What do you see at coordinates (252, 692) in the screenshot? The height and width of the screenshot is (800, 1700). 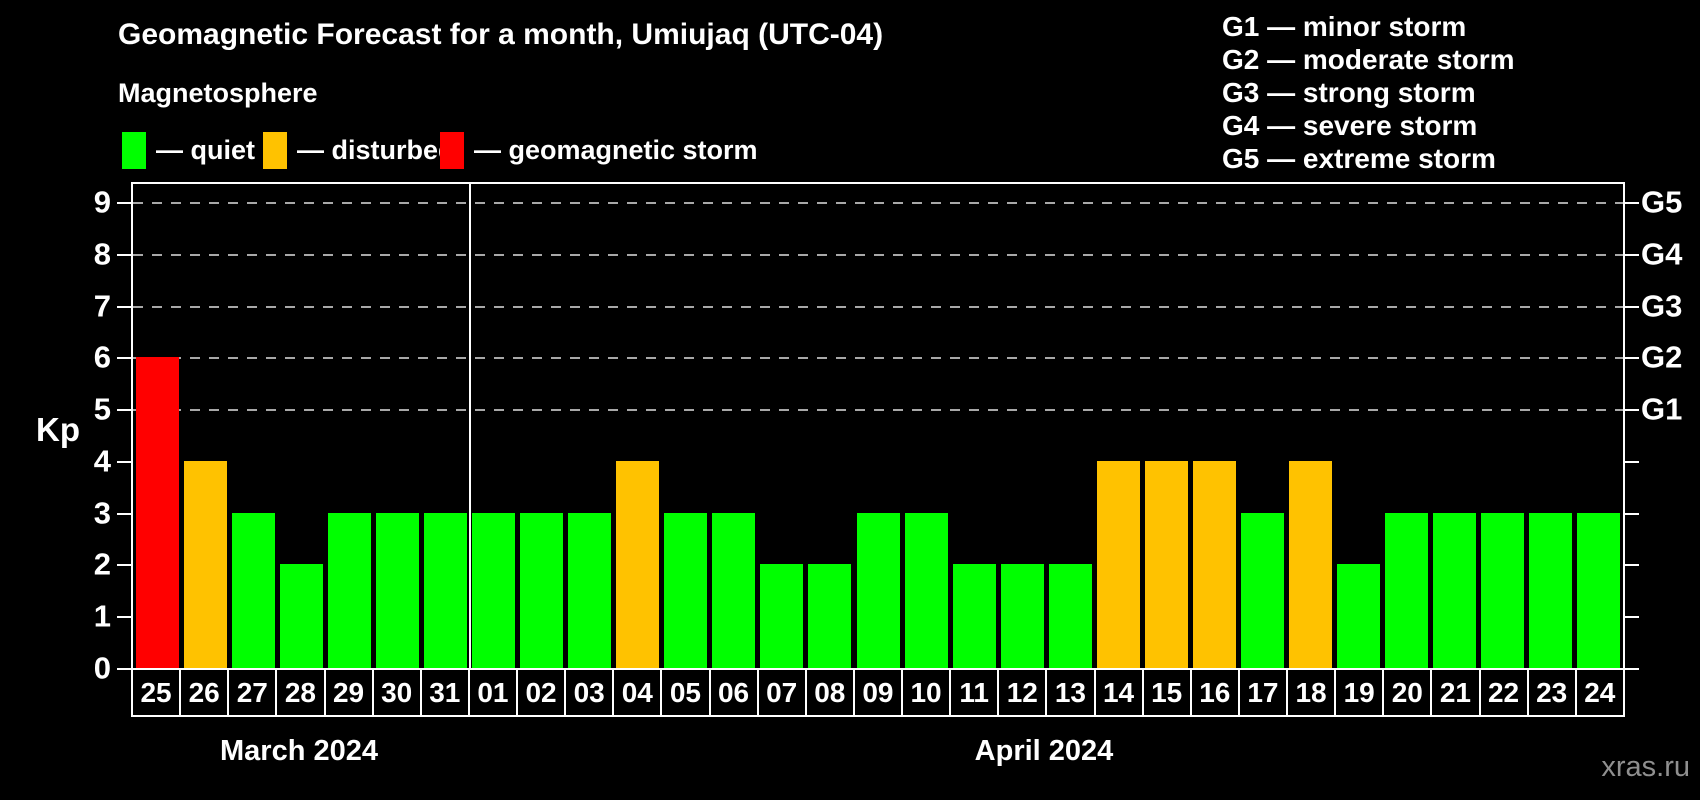 I see `date-cell: 27` at bounding box center [252, 692].